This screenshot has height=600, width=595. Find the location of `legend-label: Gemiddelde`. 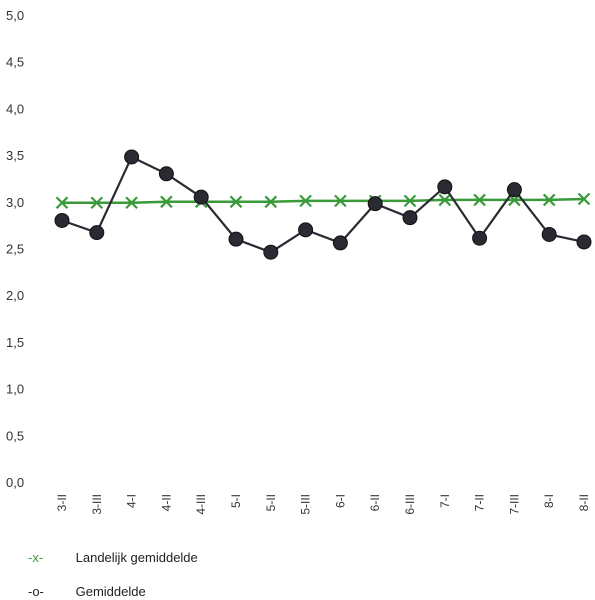

legend-label: Gemiddelde is located at coordinates (110, 591).